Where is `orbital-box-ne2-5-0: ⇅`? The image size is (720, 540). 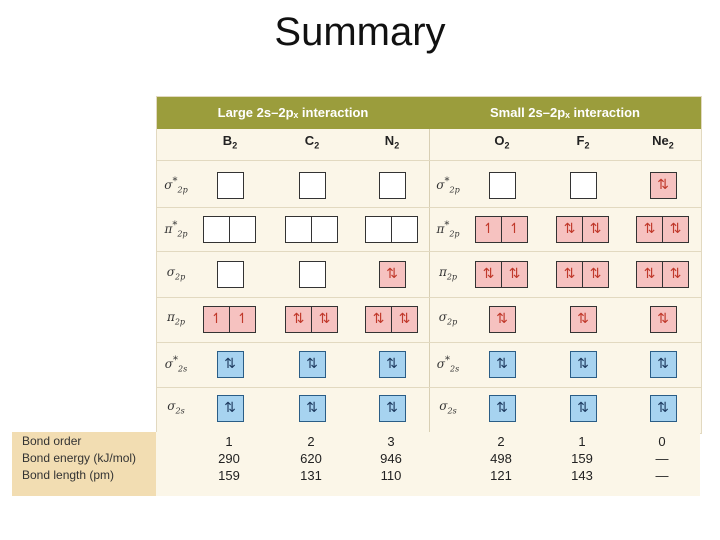 orbital-box-ne2-5-0: ⇅ is located at coordinates (663, 408).